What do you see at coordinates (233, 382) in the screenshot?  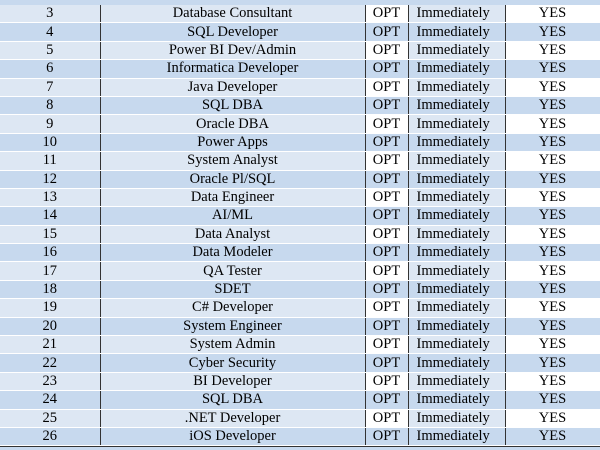 I see `role: BI Developer` at bounding box center [233, 382].